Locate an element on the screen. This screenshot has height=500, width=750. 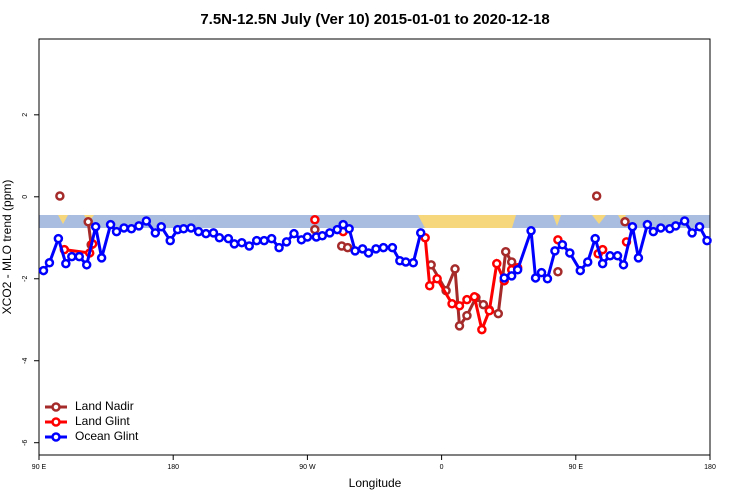
y-tick-label: -4 is located at coordinates (25, 361).